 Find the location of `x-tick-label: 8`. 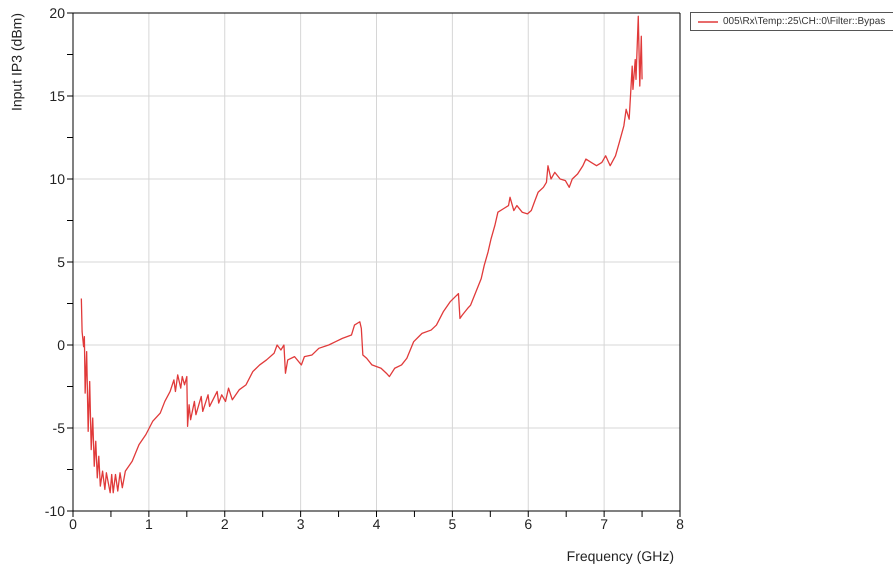

x-tick-label: 8 is located at coordinates (680, 524).